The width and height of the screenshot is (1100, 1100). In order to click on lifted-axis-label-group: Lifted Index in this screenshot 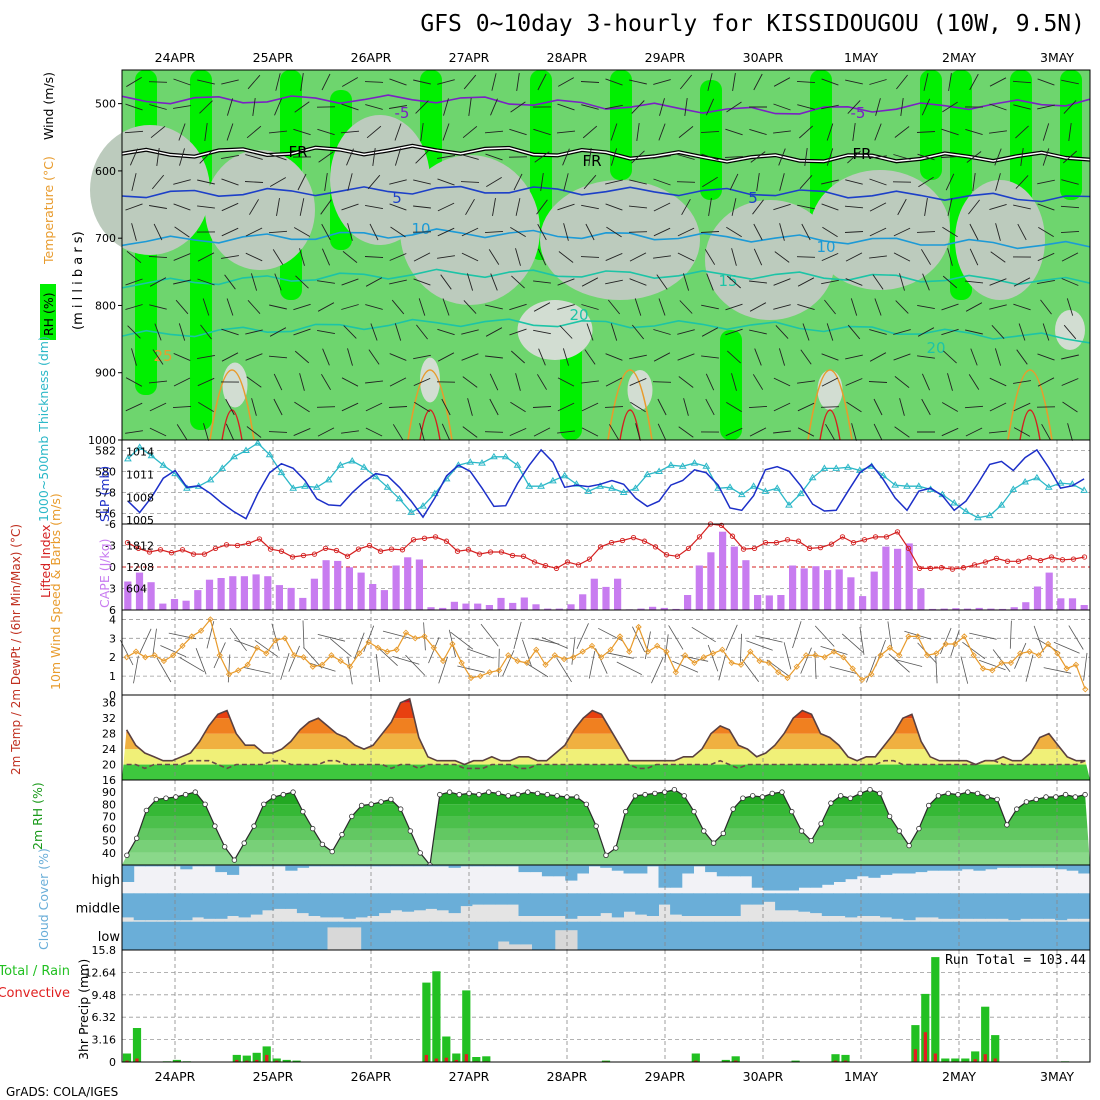, I will do `click(45, 561)`.